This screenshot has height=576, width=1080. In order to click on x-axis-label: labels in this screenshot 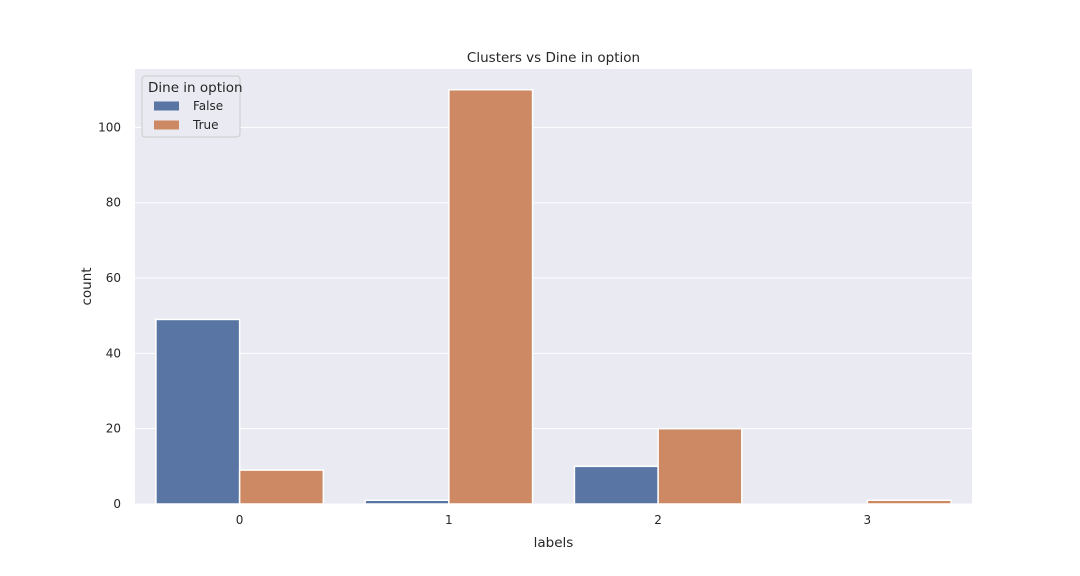, I will do `click(554, 543)`.